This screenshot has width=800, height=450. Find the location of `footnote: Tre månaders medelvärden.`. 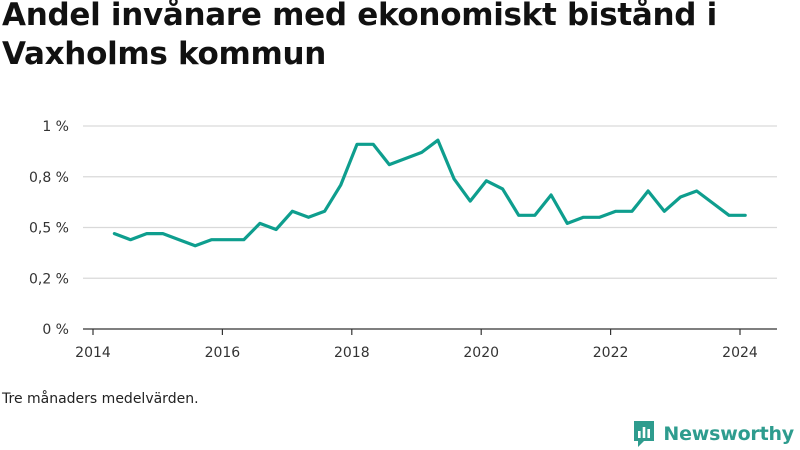

footnote: Tre månaders medelvärden. is located at coordinates (100, 399).